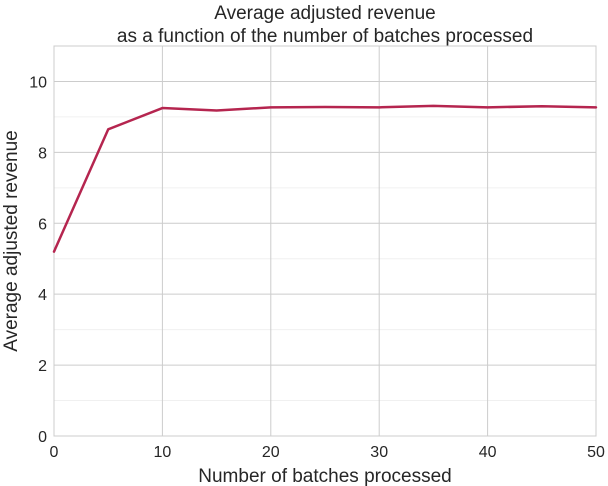 The width and height of the screenshot is (608, 486). I want to click on x-tick-label: 10, so click(163, 452).